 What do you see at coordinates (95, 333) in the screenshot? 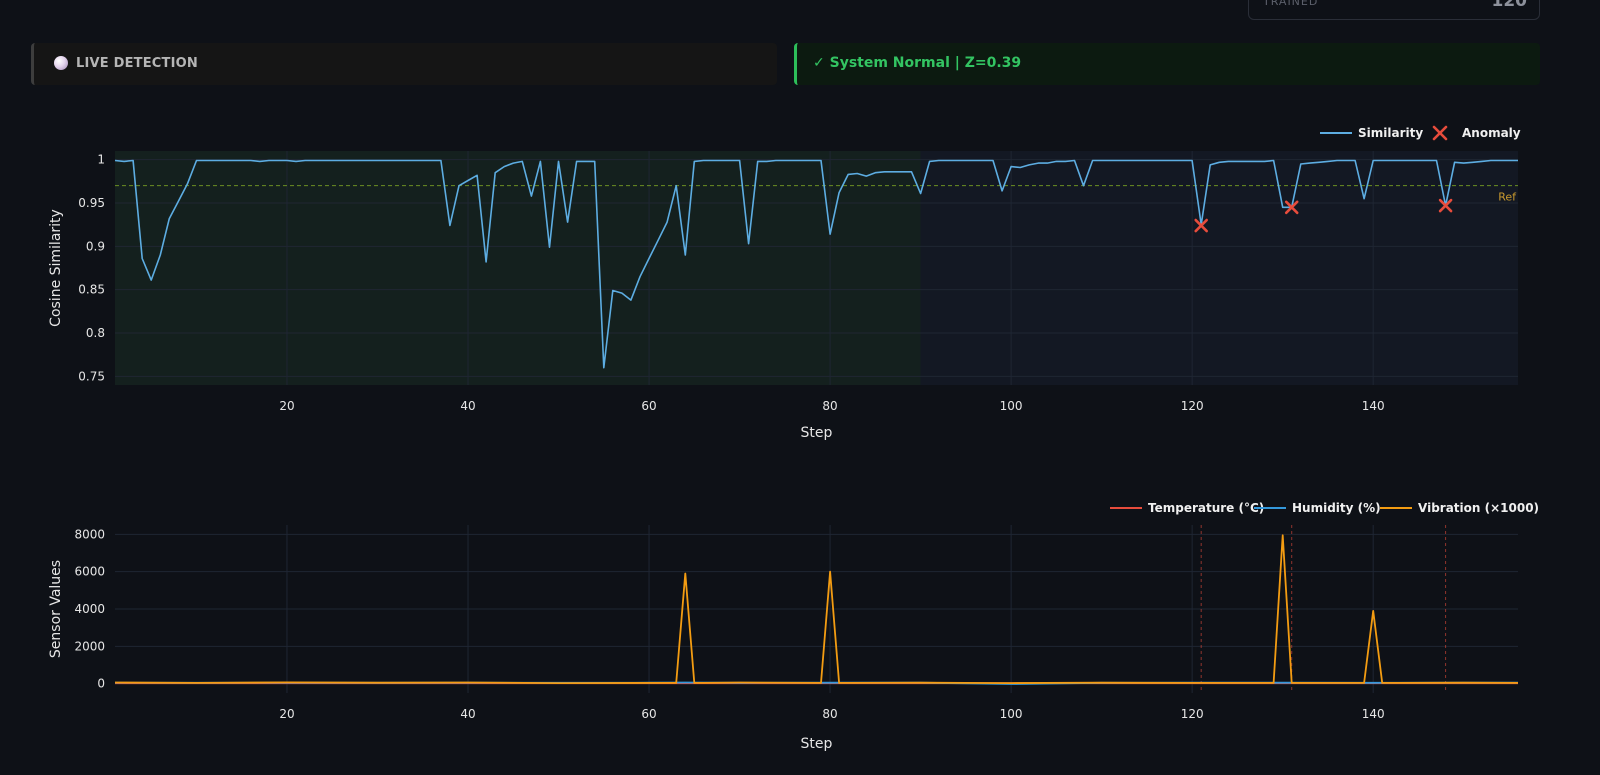
I see `y-tick-label: 0.8` at bounding box center [95, 333].